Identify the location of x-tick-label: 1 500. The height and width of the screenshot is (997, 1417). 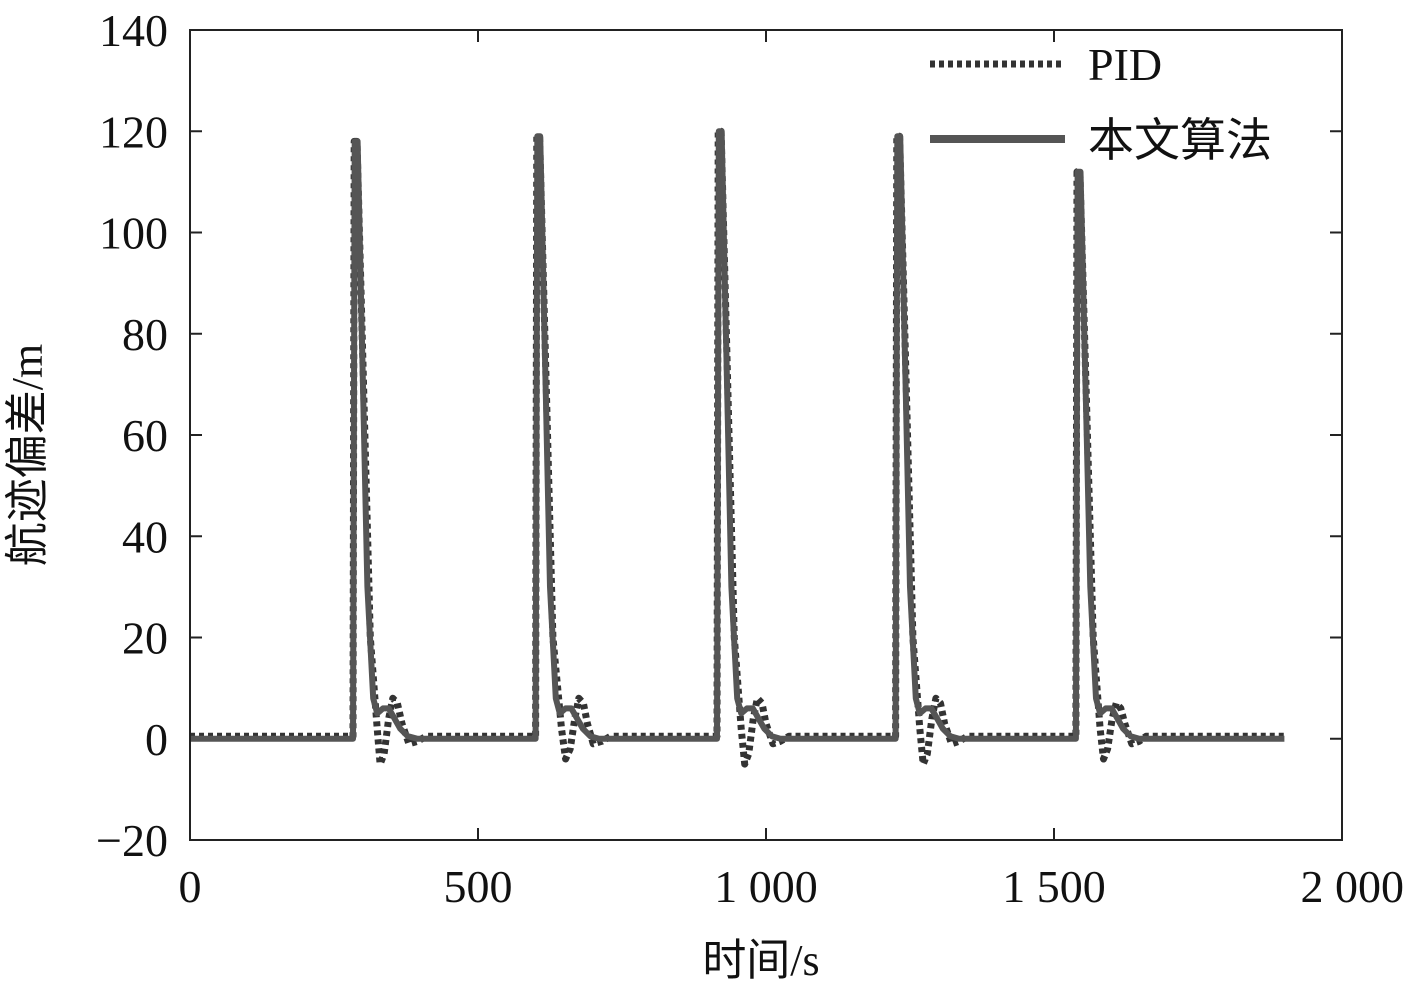
(1054, 886).